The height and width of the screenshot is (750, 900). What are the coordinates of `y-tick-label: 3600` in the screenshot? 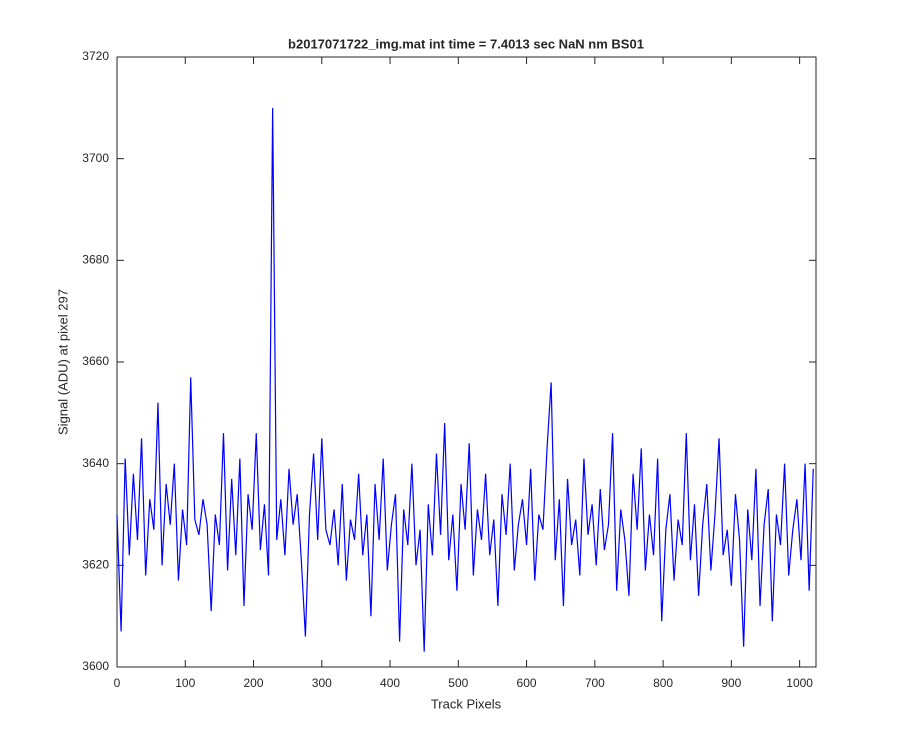 It's located at (95, 666).